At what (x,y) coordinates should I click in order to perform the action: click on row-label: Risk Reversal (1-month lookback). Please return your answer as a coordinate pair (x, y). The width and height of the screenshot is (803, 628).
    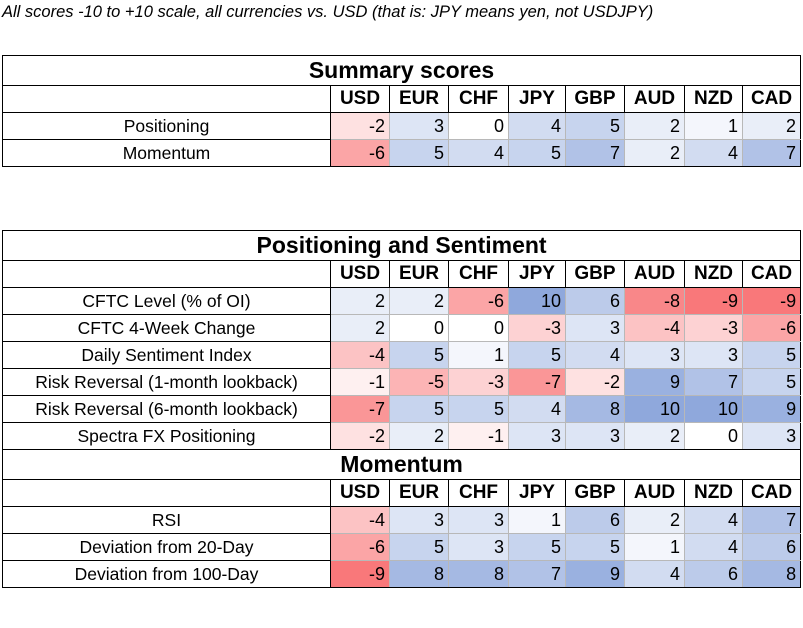
    Looking at the image, I should click on (166, 382).